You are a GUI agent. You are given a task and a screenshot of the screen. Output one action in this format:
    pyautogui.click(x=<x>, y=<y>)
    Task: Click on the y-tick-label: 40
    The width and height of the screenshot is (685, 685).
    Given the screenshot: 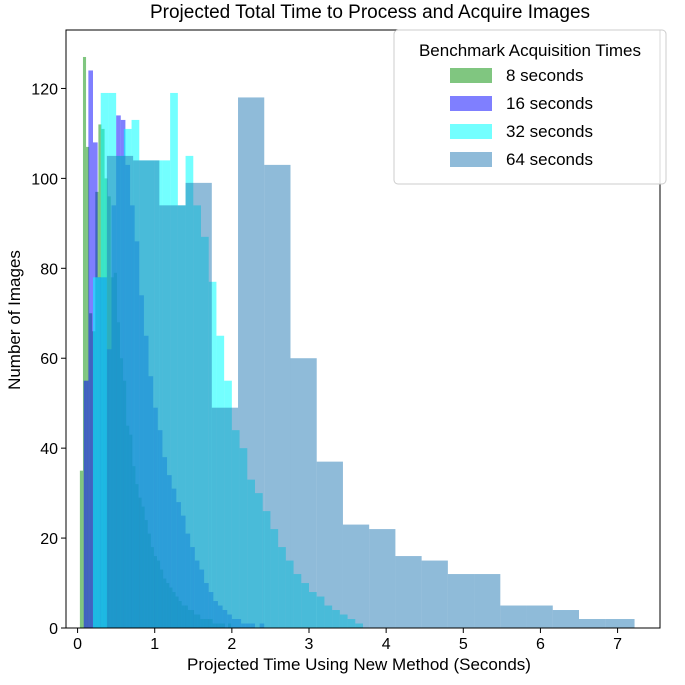 What is the action you would take?
    pyautogui.click(x=49, y=449)
    